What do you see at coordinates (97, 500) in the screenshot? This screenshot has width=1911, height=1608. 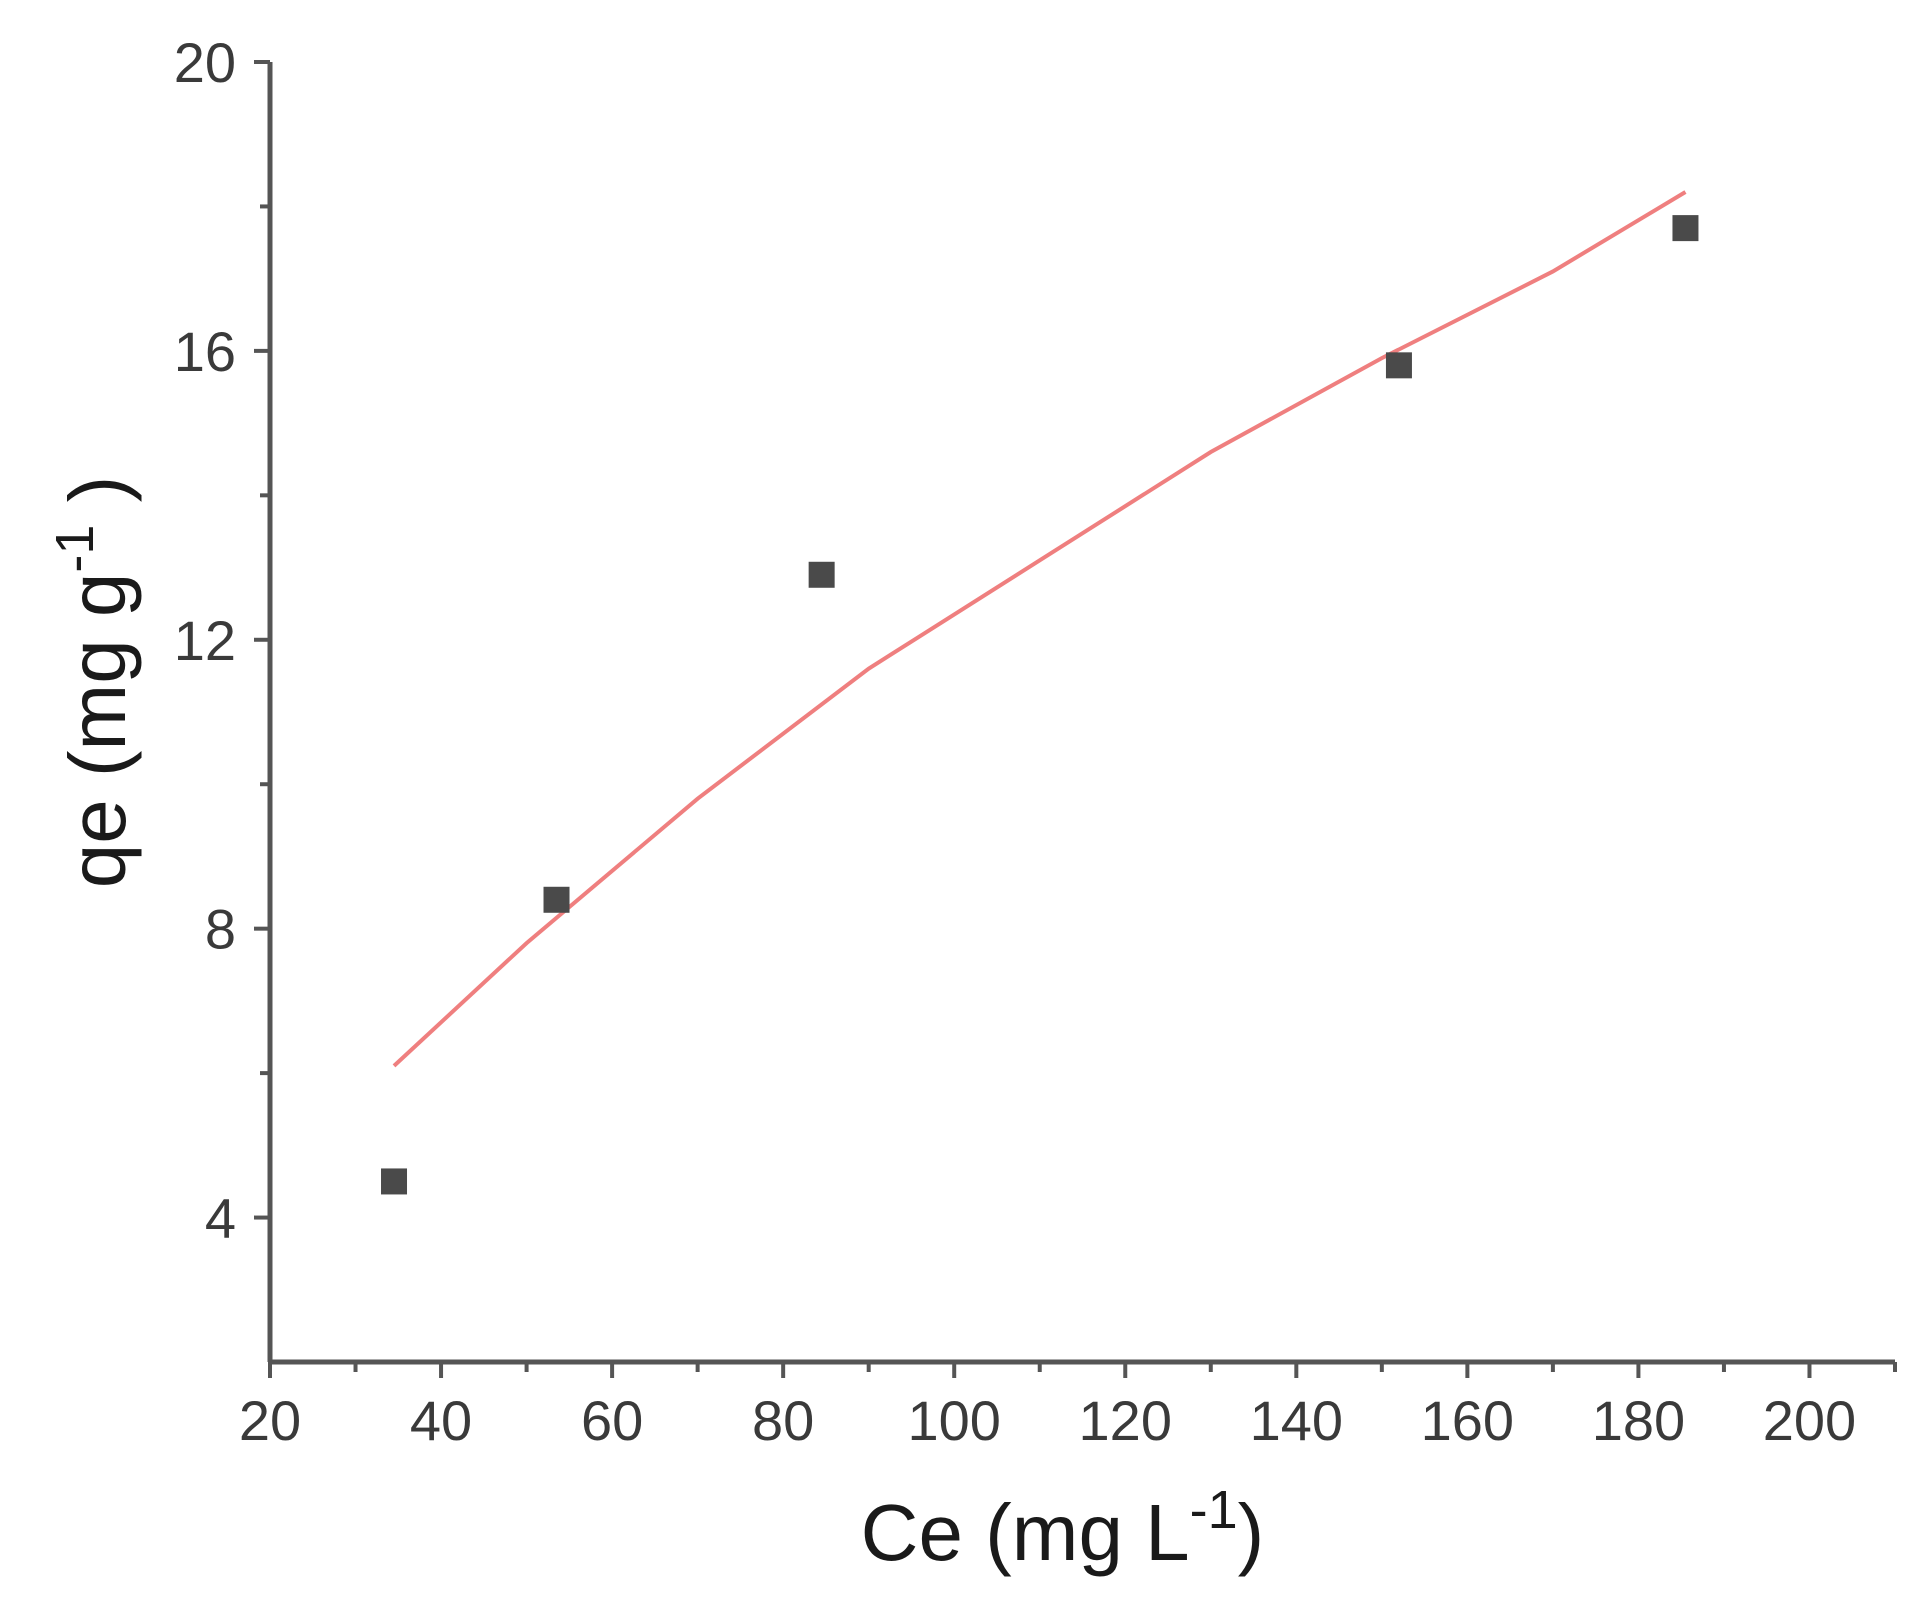 I see `y-axis-title-end: )` at bounding box center [97, 500].